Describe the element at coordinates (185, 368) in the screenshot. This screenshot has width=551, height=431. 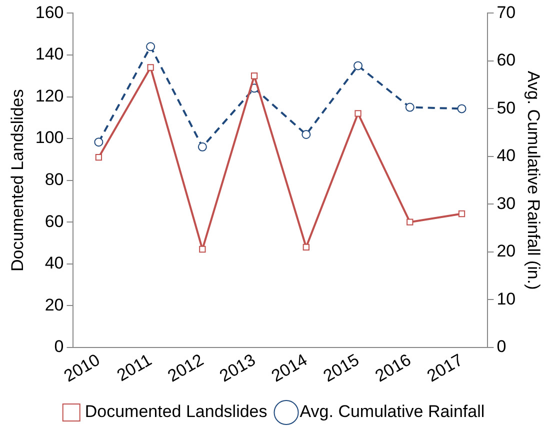
I see `x-tick-label: 2012` at that location.